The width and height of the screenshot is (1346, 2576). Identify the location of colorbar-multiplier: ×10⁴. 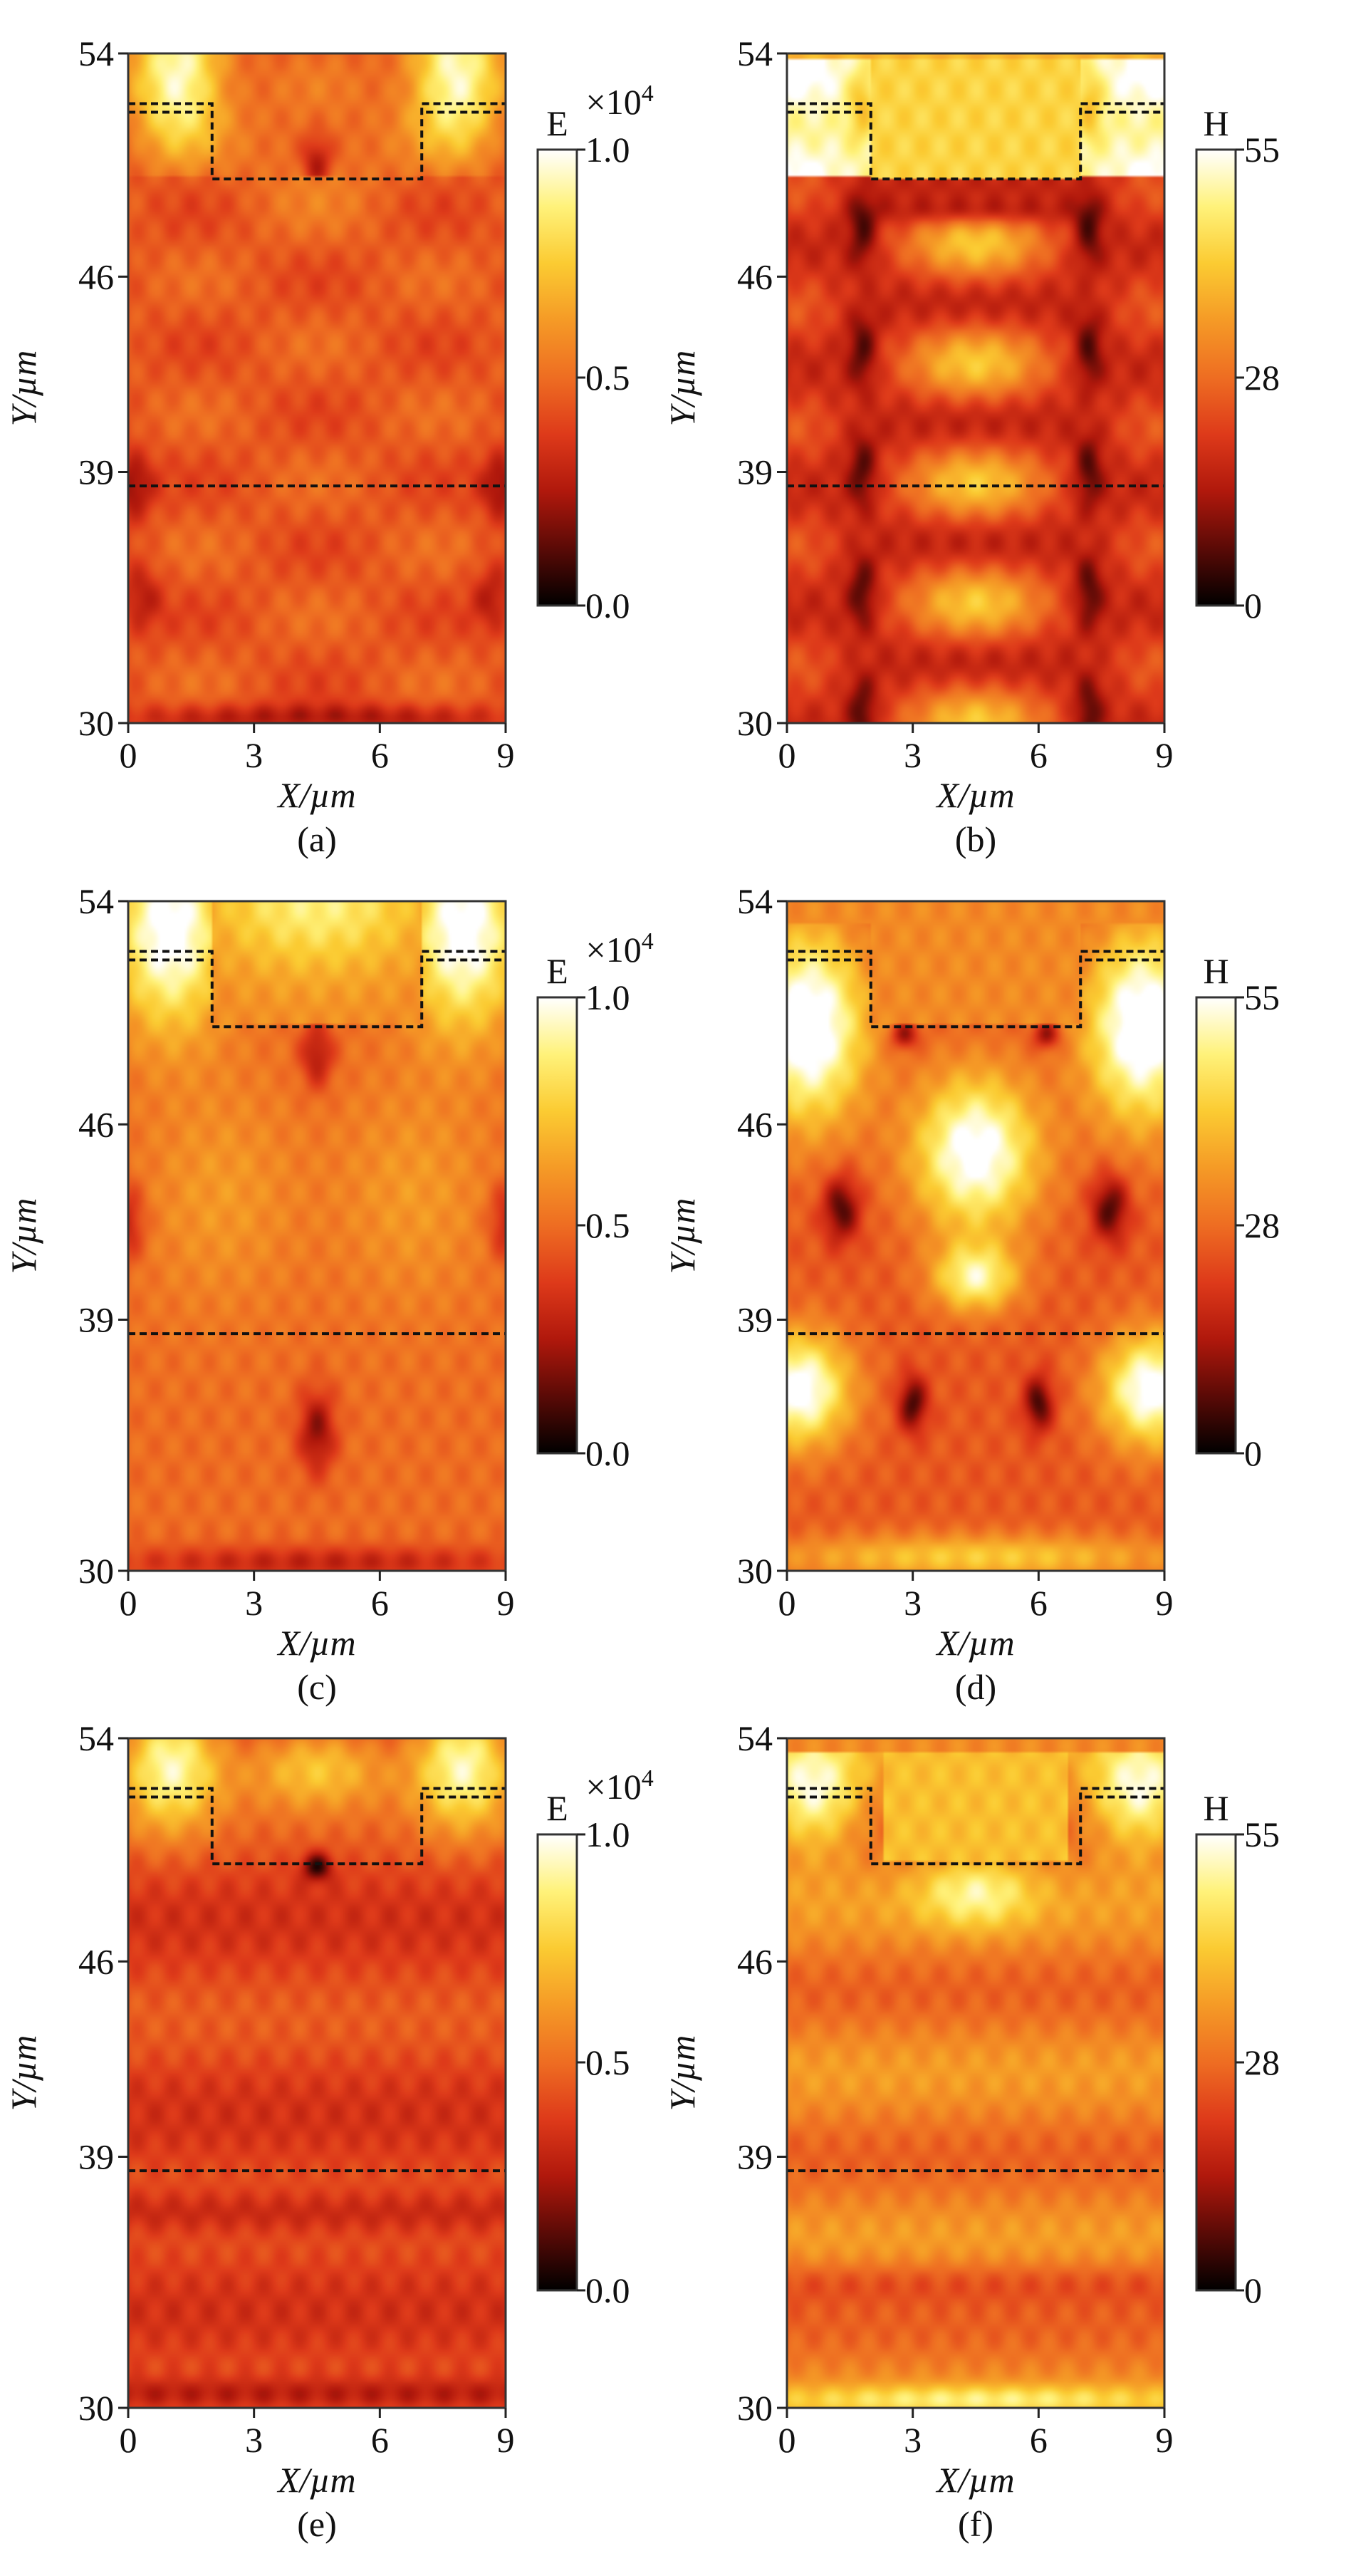
(620, 101).